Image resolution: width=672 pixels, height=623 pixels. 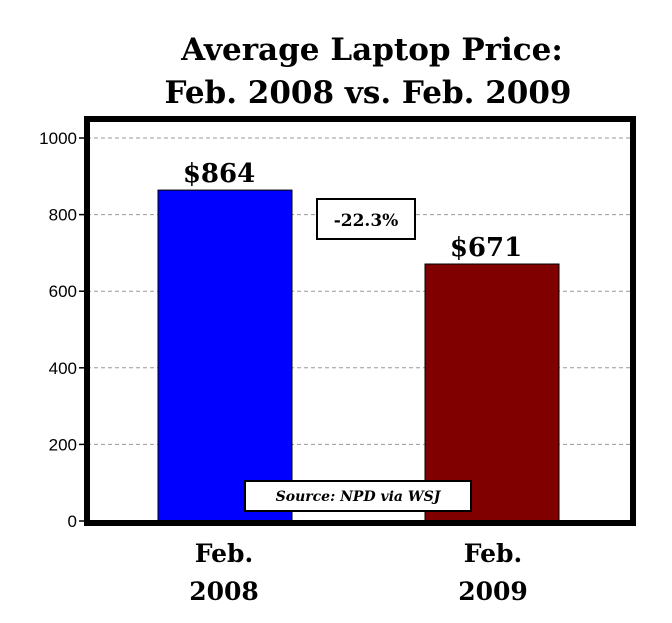 What do you see at coordinates (368, 93) in the screenshot?
I see `chart-title-line-2: Feb. 2008 vs. Feb. 2009` at bounding box center [368, 93].